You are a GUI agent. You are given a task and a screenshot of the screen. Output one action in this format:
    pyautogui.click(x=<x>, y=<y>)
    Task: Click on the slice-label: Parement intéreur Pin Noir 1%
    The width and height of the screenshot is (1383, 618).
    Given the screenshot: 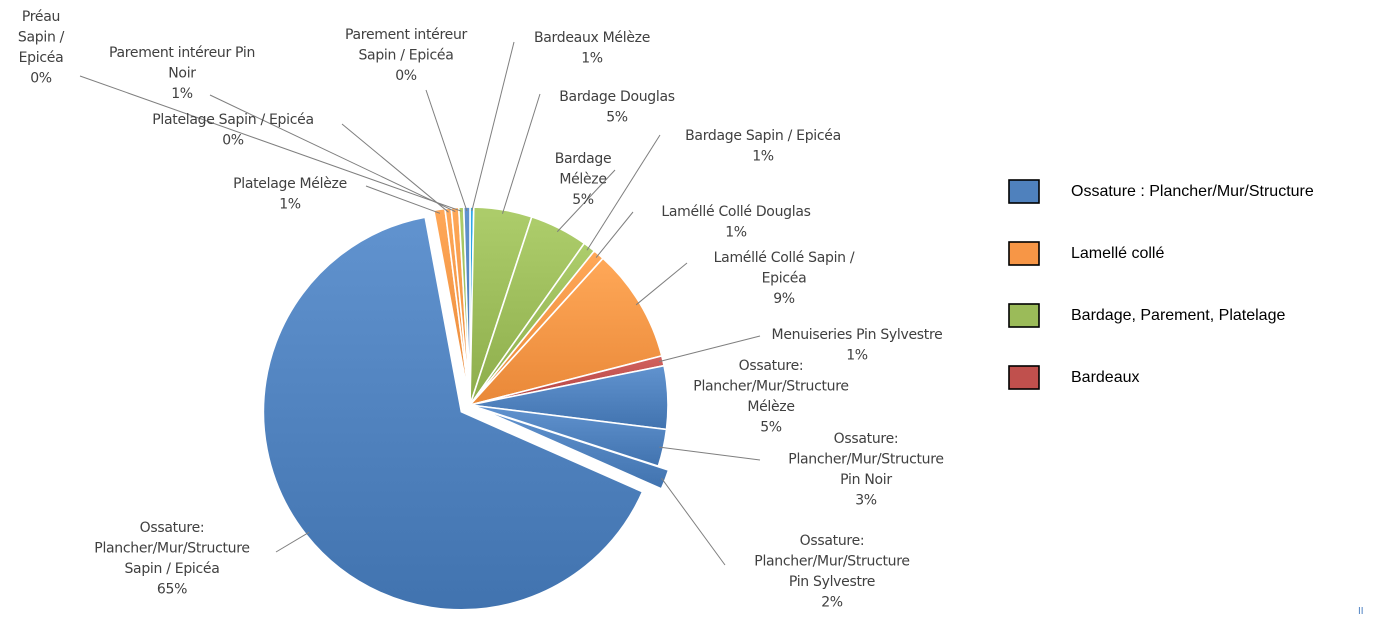 What is the action you would take?
    pyautogui.click(x=182, y=73)
    